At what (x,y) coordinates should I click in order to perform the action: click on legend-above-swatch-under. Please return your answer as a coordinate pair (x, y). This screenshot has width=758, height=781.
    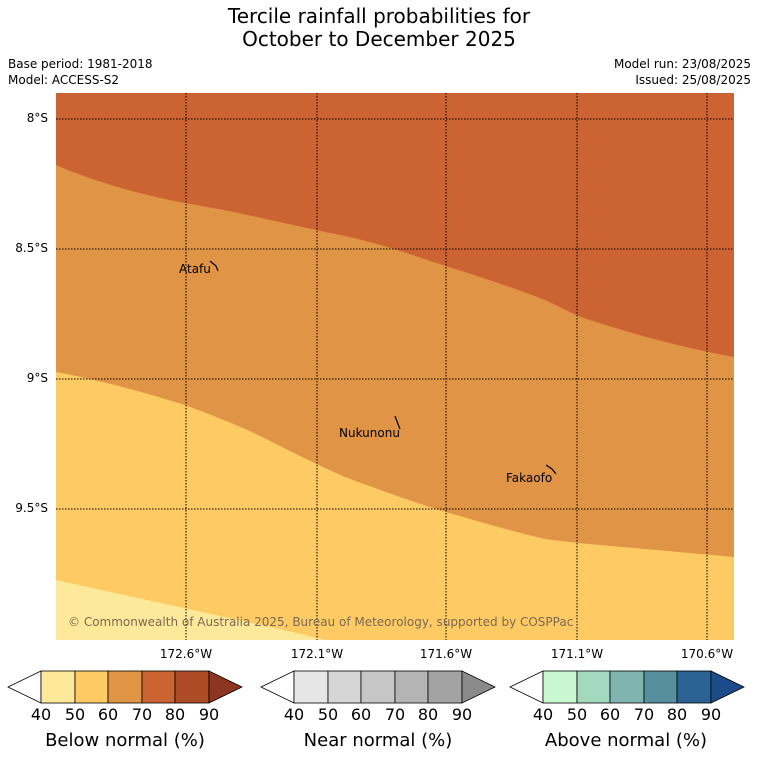
    Looking at the image, I should click on (526, 687).